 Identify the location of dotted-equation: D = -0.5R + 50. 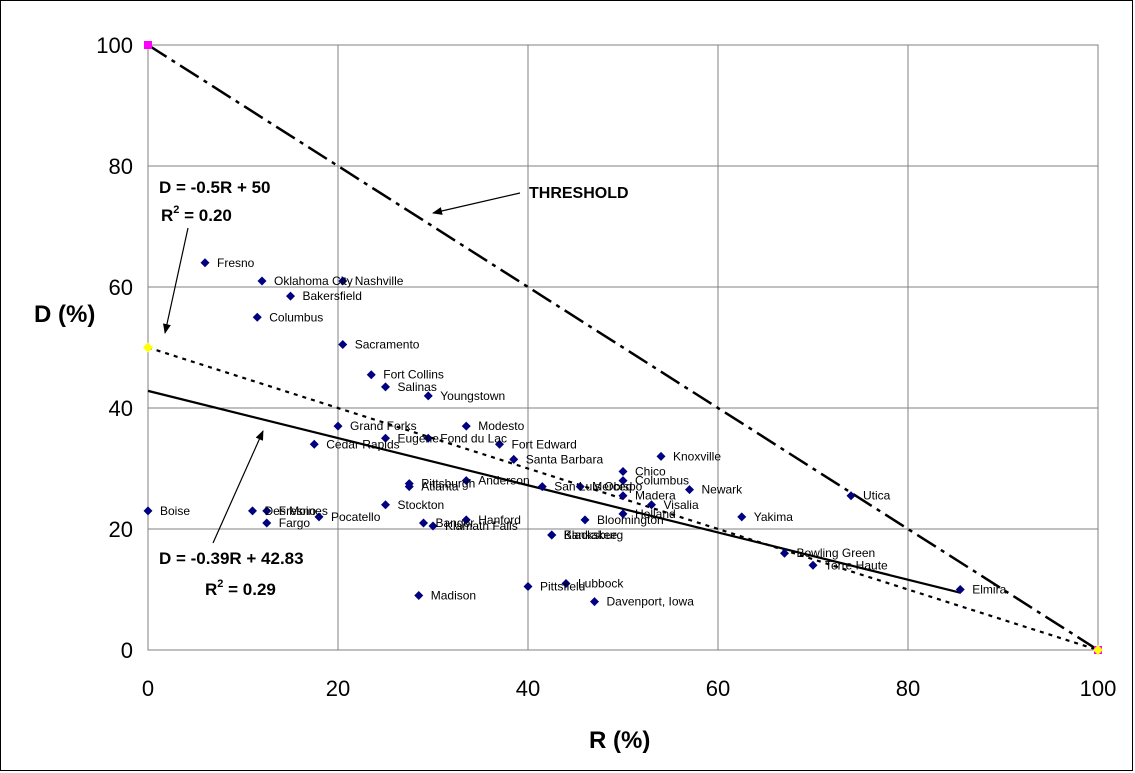
(215, 187).